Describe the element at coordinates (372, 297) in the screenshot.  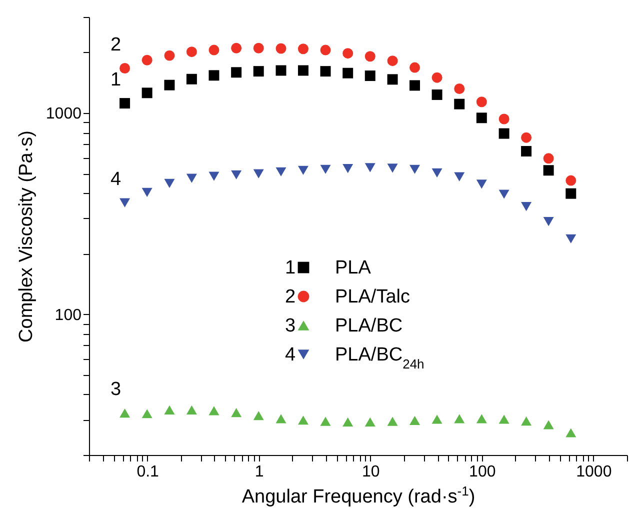
I see `legend-label: PLA/Talc` at that location.